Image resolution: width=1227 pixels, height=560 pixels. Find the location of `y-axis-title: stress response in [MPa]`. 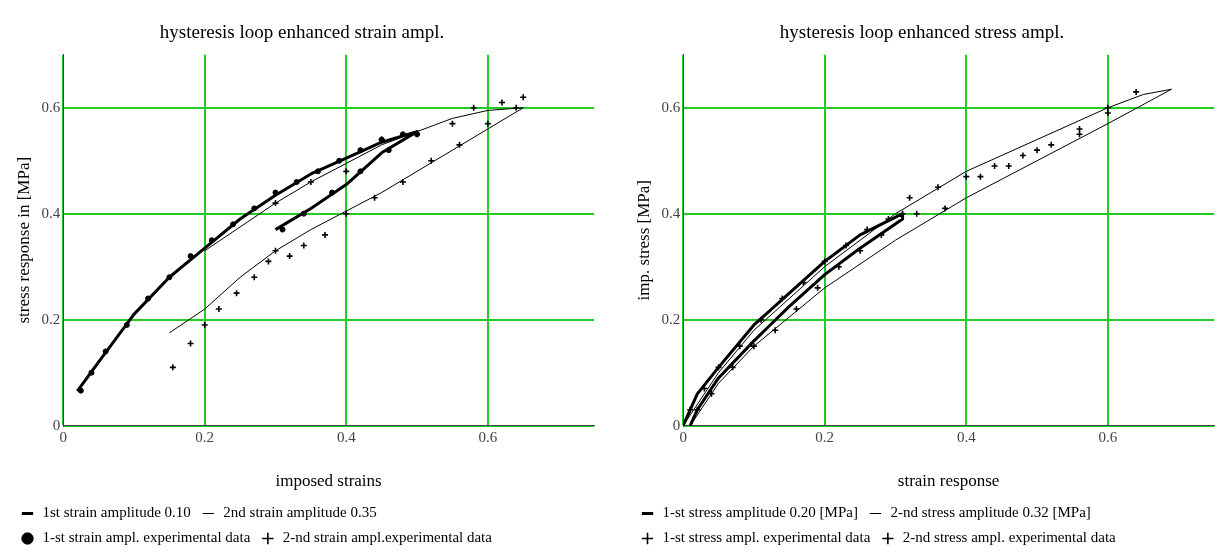

y-axis-title: stress response in [MPa] is located at coordinates (23, 240).